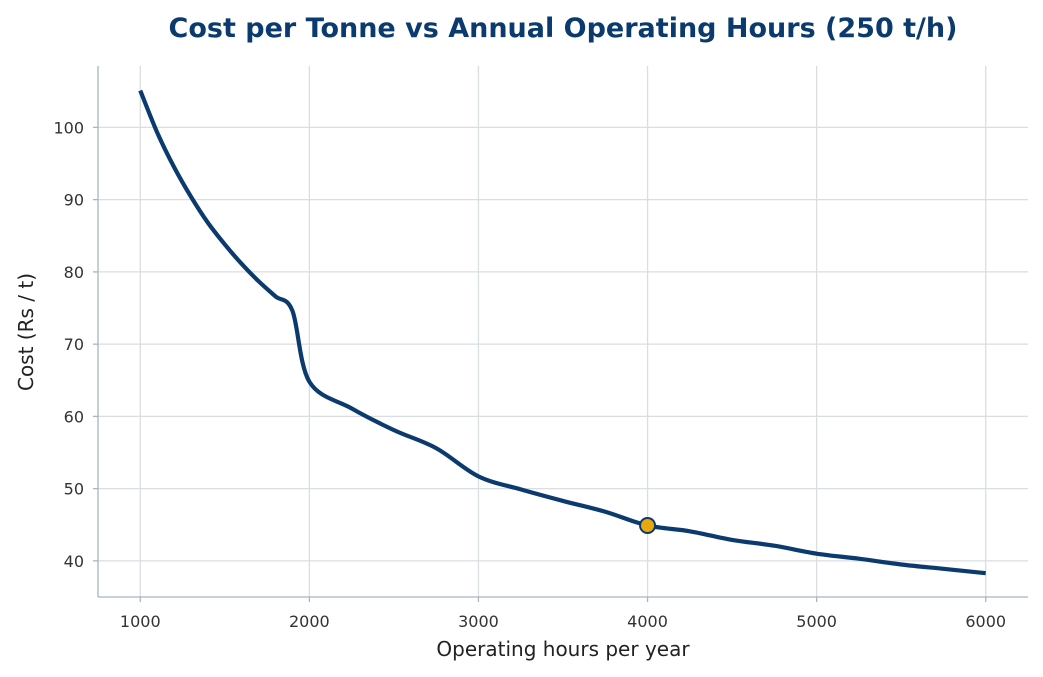 The image size is (1043, 677). Describe the element at coordinates (309, 621) in the screenshot. I see `x-tick-label: 2000` at that location.